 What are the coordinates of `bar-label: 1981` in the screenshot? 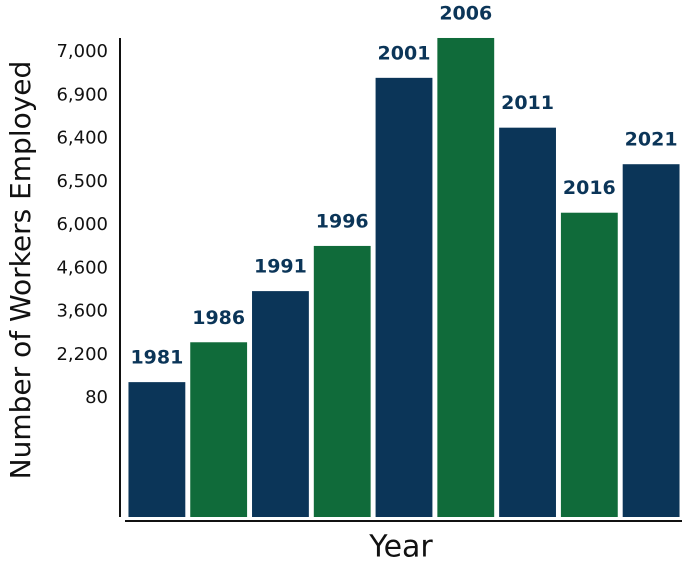 It's located at (156, 358).